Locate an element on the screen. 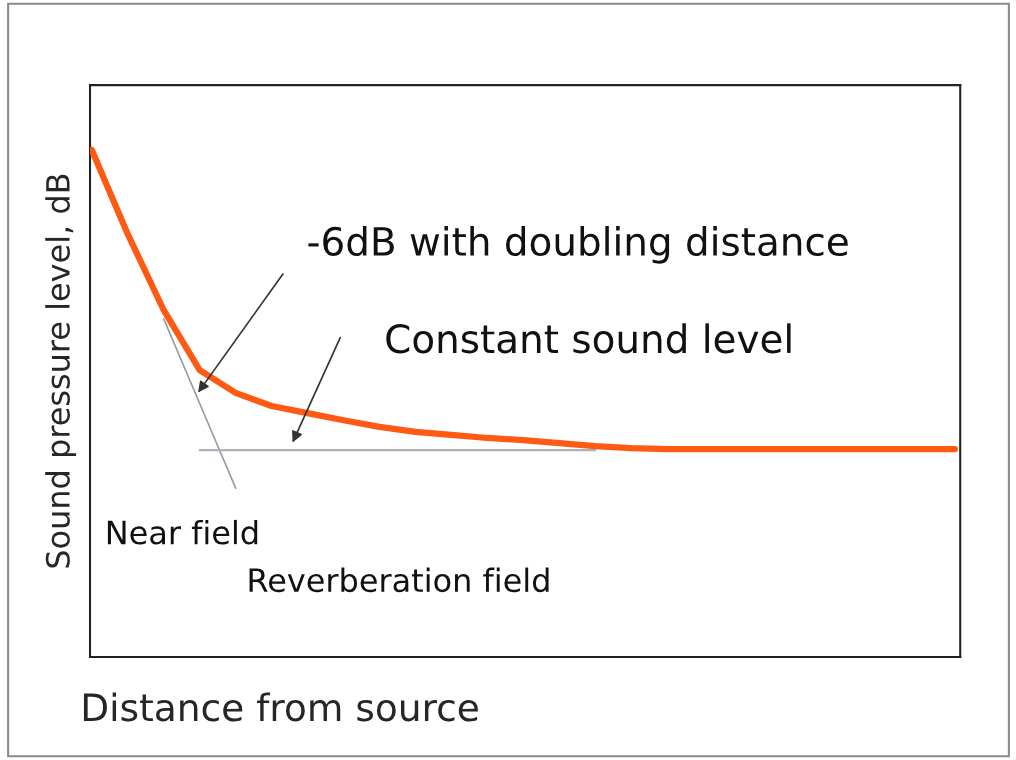  y-axis-title: Sound pressure level, dB is located at coordinates (61, 371).